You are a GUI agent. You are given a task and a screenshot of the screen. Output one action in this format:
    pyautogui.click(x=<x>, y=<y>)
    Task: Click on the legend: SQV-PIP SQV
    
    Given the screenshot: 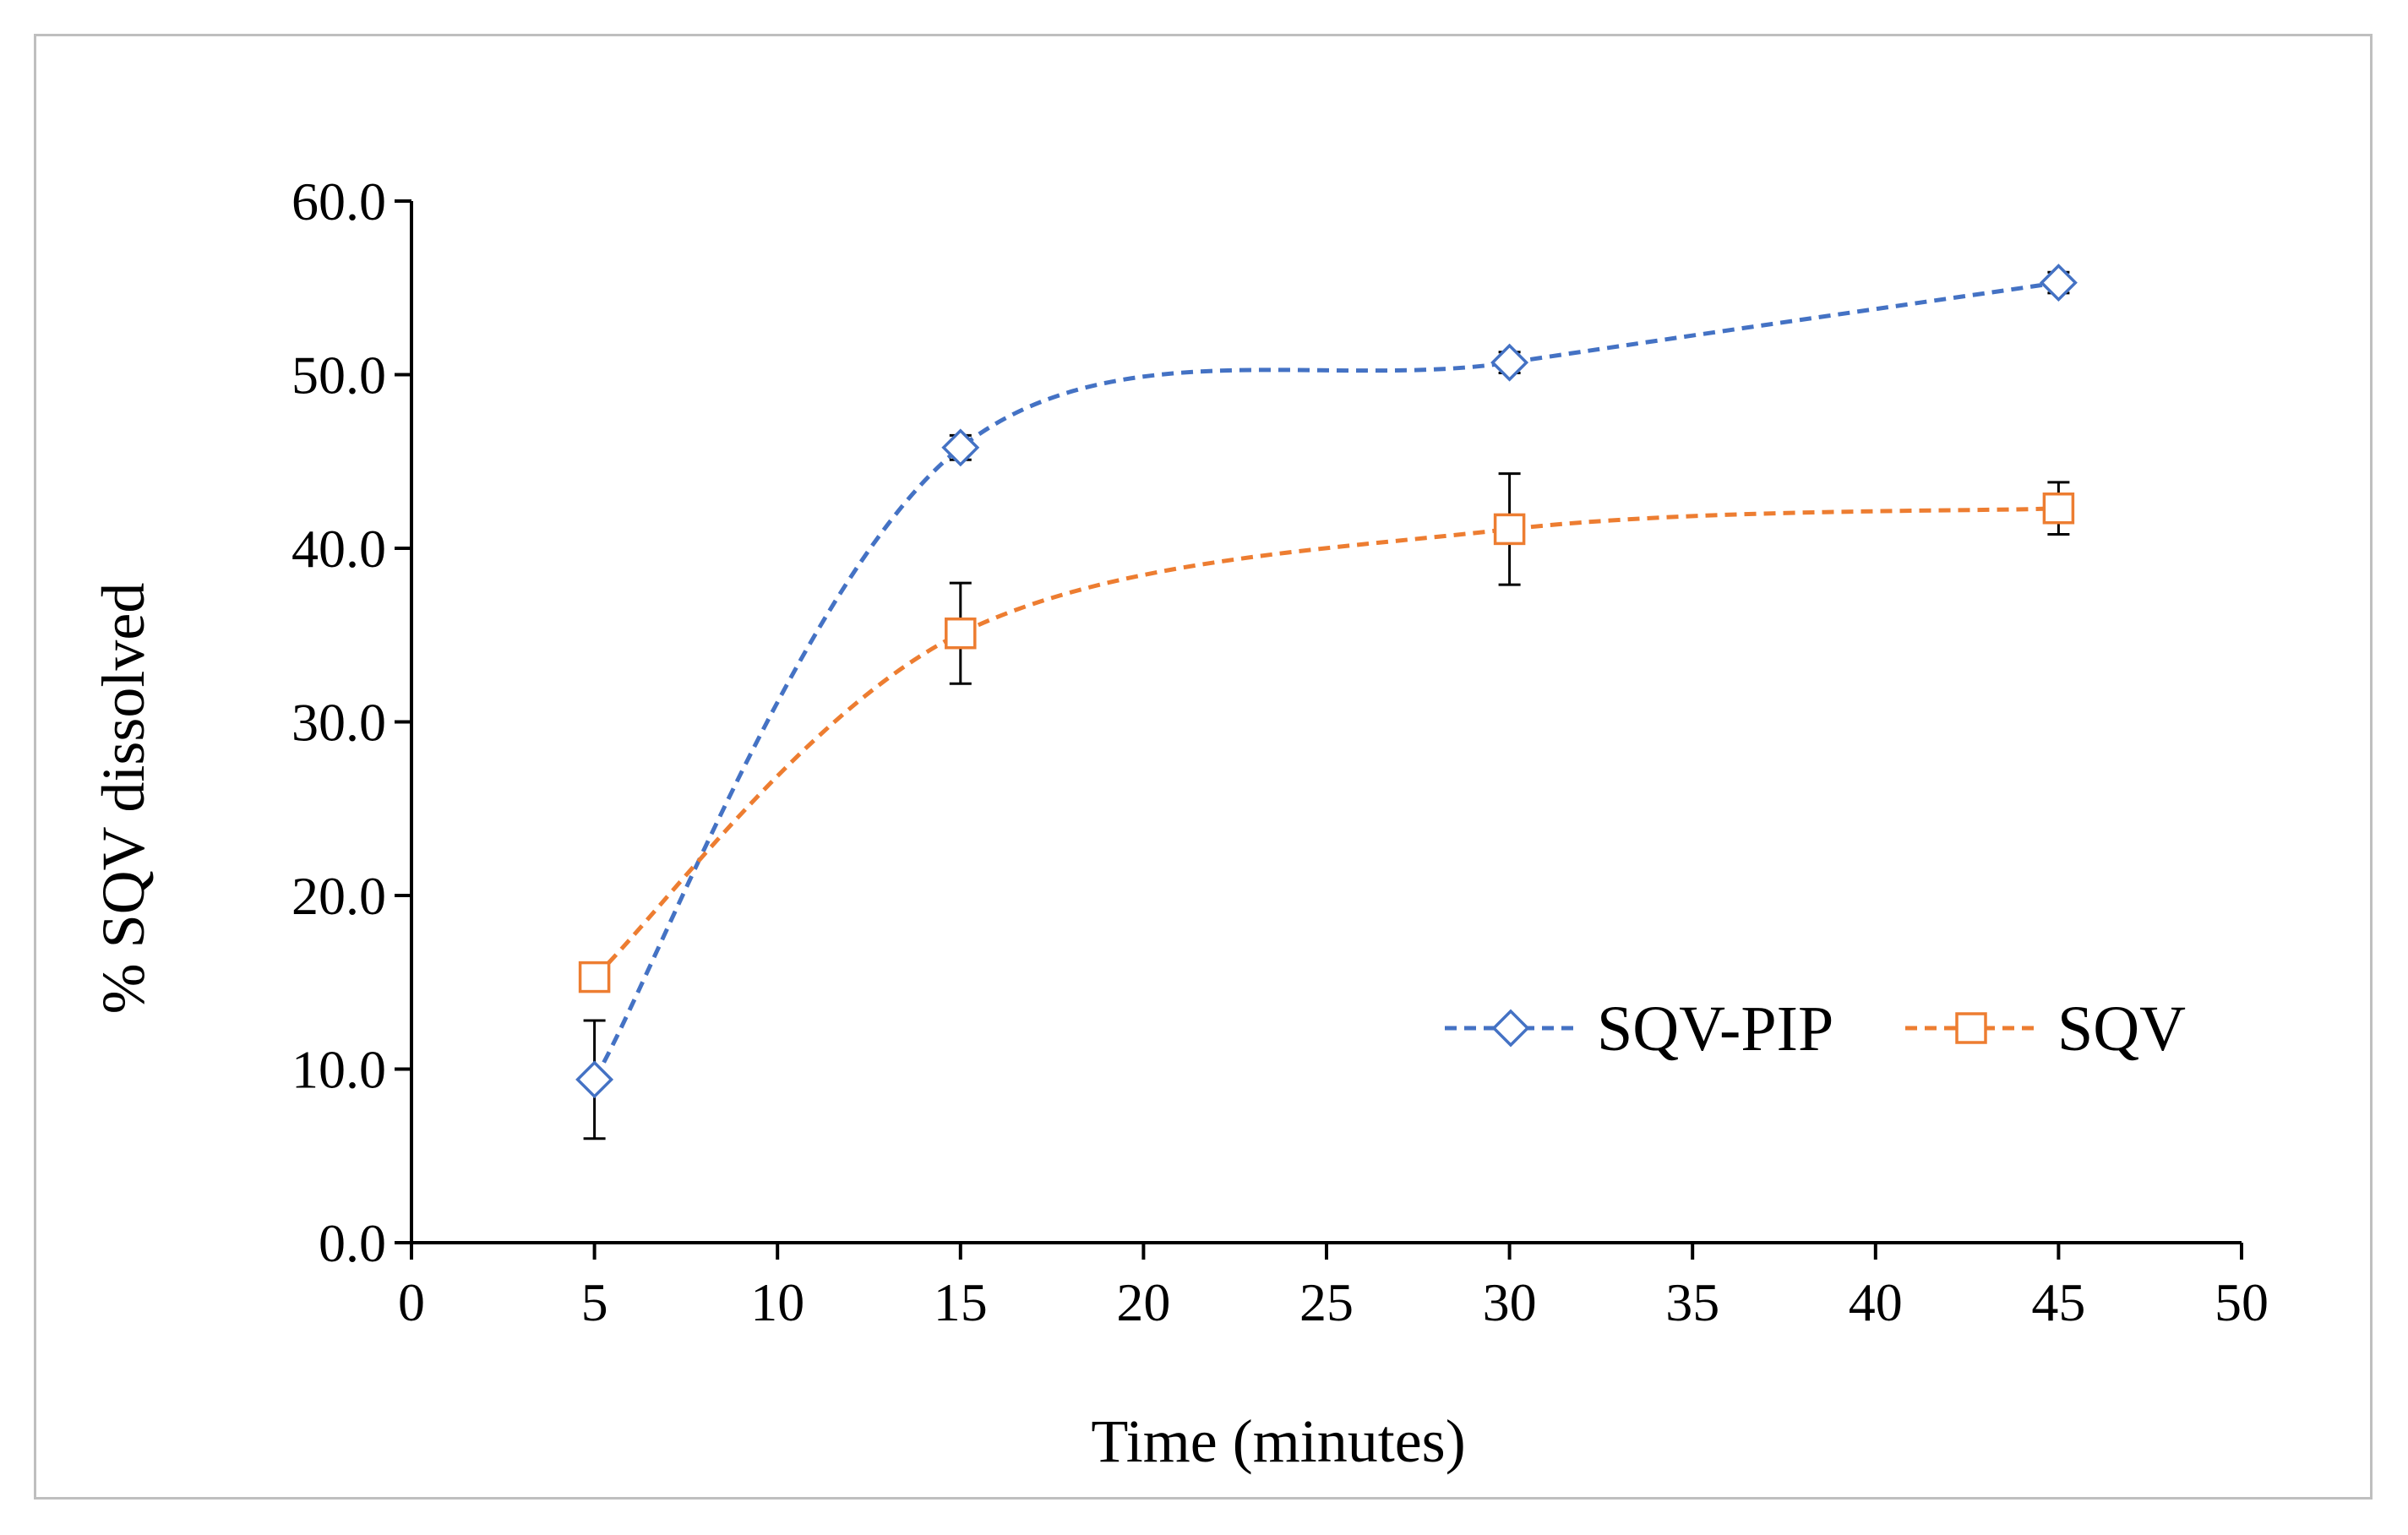 What is the action you would take?
    pyautogui.click(x=1816, y=1028)
    